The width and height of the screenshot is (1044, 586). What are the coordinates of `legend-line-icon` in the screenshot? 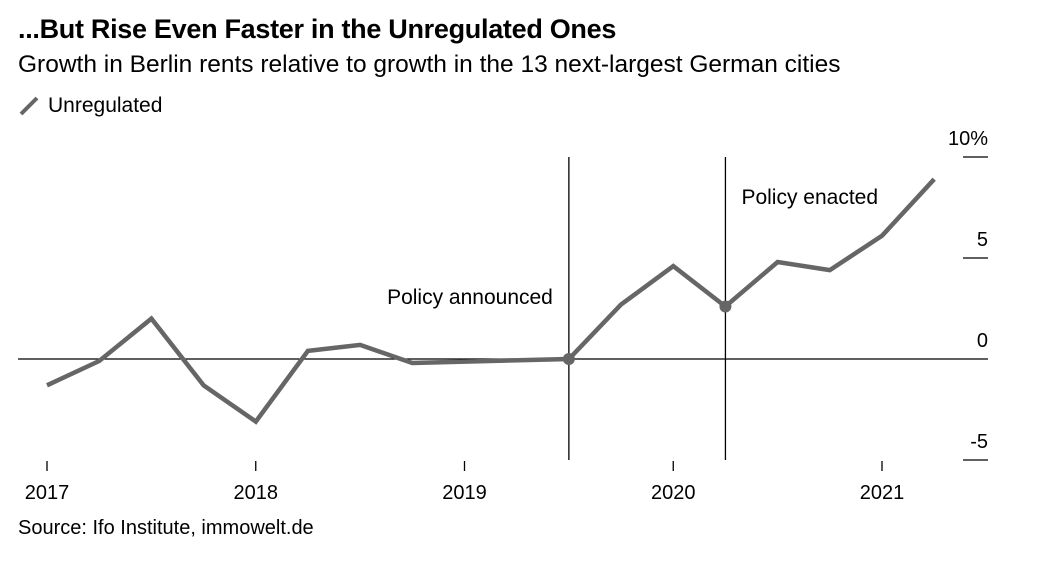 It's located at (29, 106).